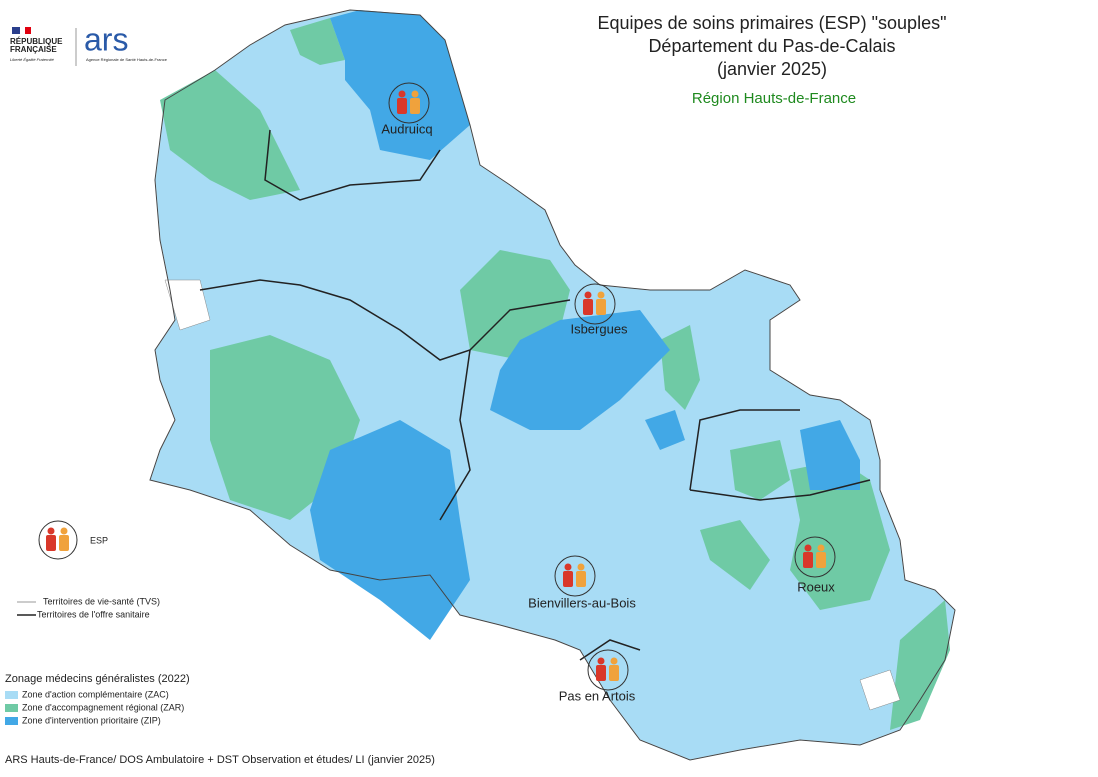 This screenshot has height=777, width=1098. I want to click on marker-label: Isbergues, so click(599, 328).